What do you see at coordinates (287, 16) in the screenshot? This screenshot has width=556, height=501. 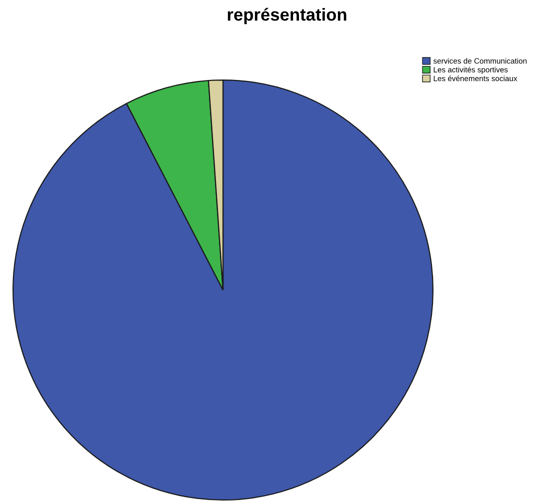 I see `chart-title: représentation` at bounding box center [287, 16].